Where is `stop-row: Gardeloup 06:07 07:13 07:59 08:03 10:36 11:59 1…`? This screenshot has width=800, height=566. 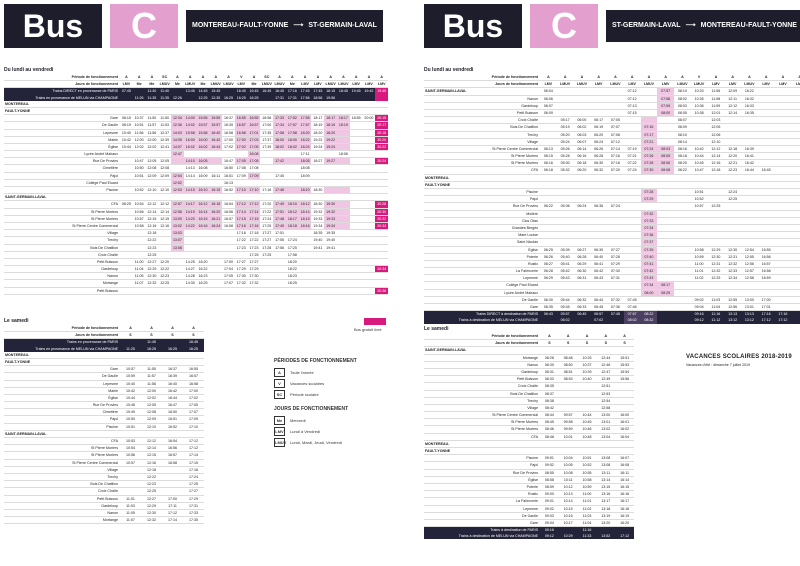
stop-row: Gardeloup 06:07 07:13 07:59 08:03 10:36 11:59 1… is located at coordinates (612, 106).